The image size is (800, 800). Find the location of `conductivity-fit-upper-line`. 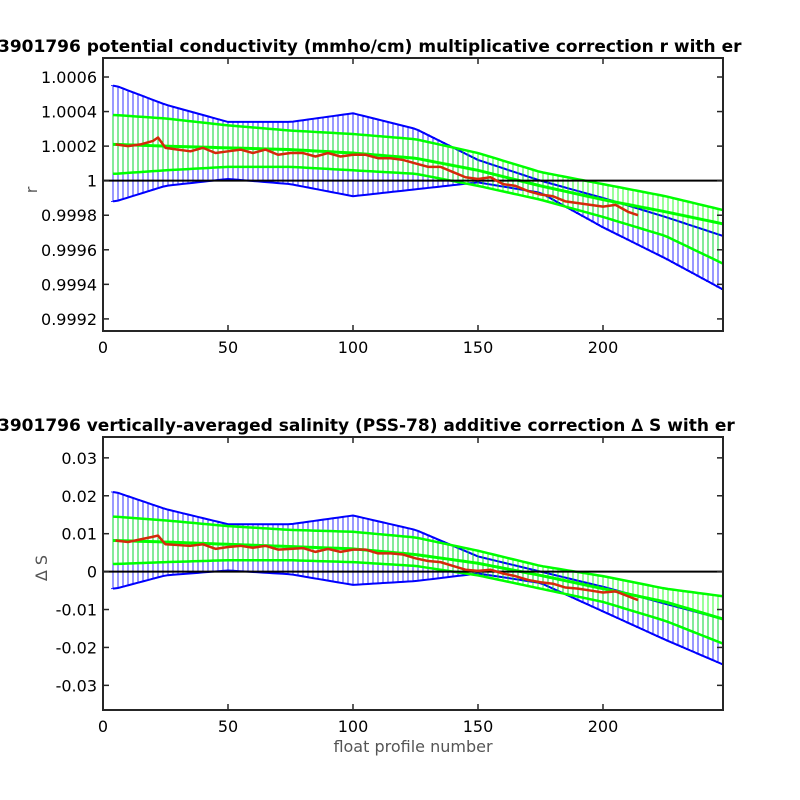

conductivity-fit-upper-line is located at coordinates (417, 162).